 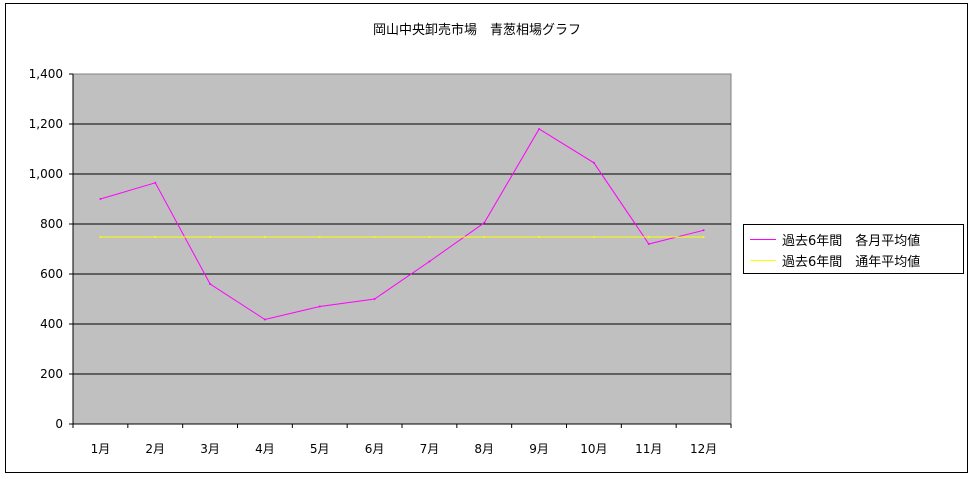 What do you see at coordinates (210, 449) in the screenshot?
I see `x-tick-label: 3月` at bounding box center [210, 449].